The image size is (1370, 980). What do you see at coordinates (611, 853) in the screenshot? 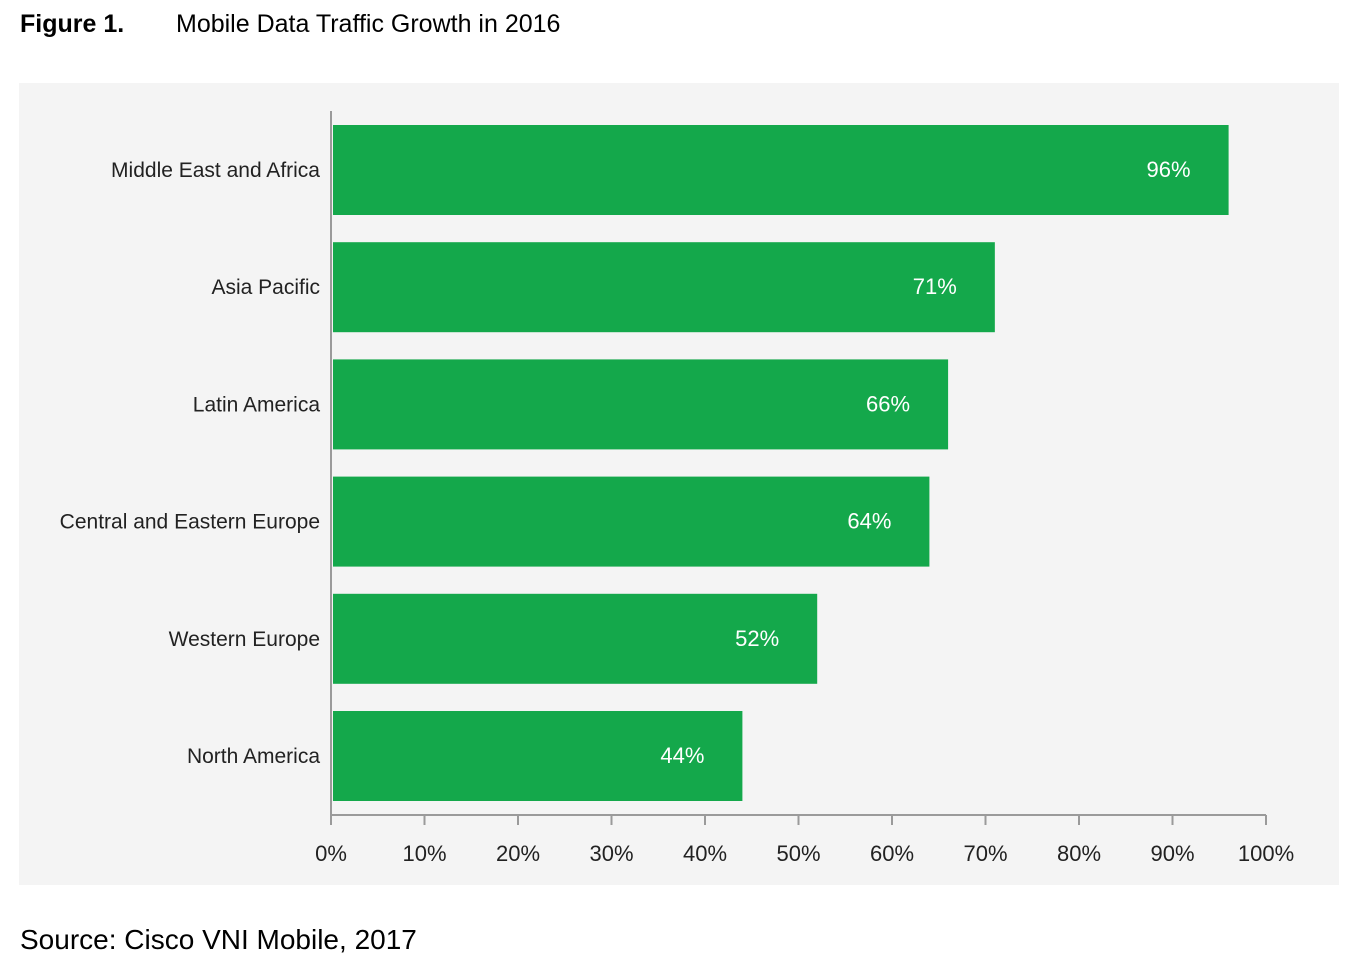
I see `x-tick-label: 30%` at bounding box center [611, 853].